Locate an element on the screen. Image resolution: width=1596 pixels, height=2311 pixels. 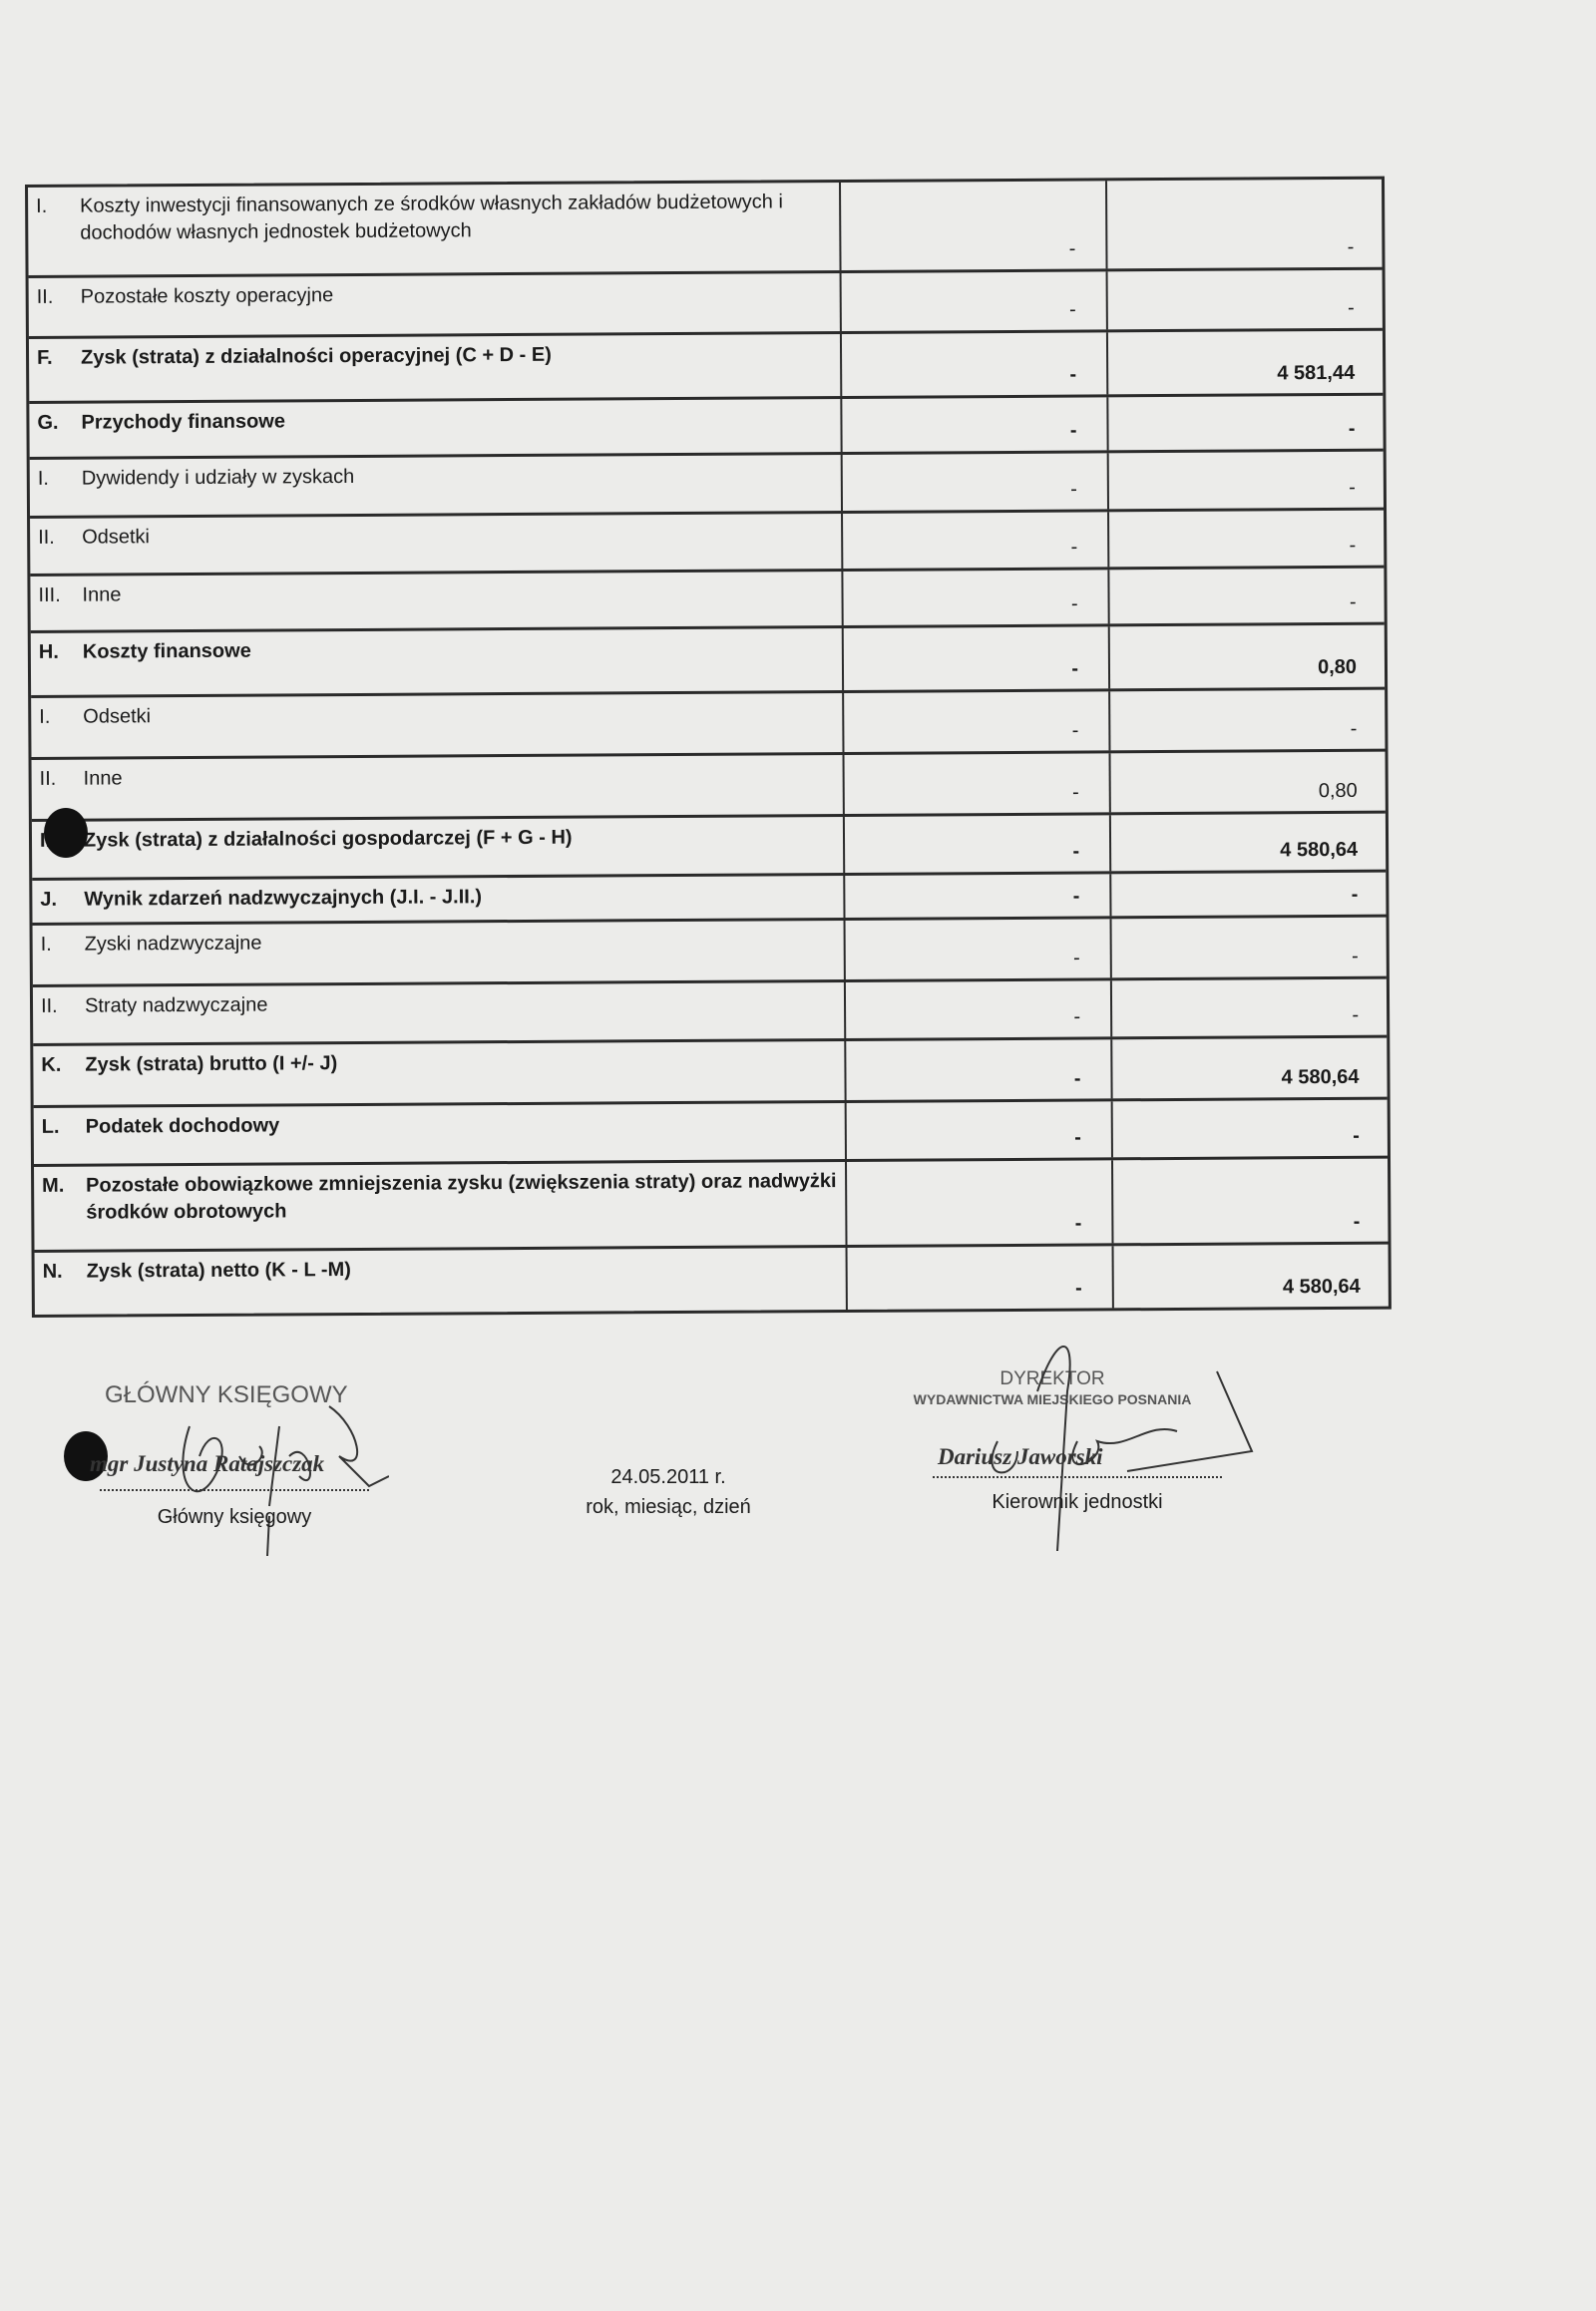
table-row: II. Pozostałe koszty operacyjne - - is located at coordinates (705, 304).